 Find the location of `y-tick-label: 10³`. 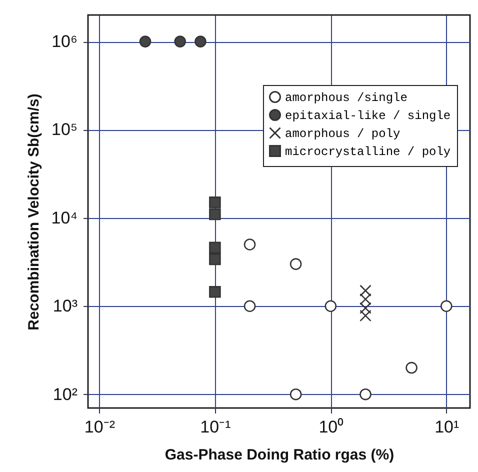

y-tick-label: 10³ is located at coordinates (65, 306).